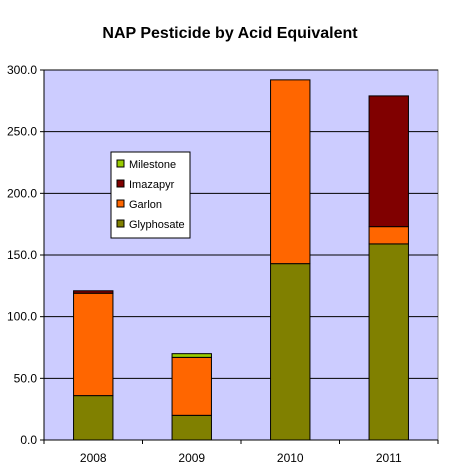 The width and height of the screenshot is (468, 476). Describe the element at coordinates (230, 33) in the screenshot. I see `chart-title: NAP Pesticide by Acid Equivalent` at that location.